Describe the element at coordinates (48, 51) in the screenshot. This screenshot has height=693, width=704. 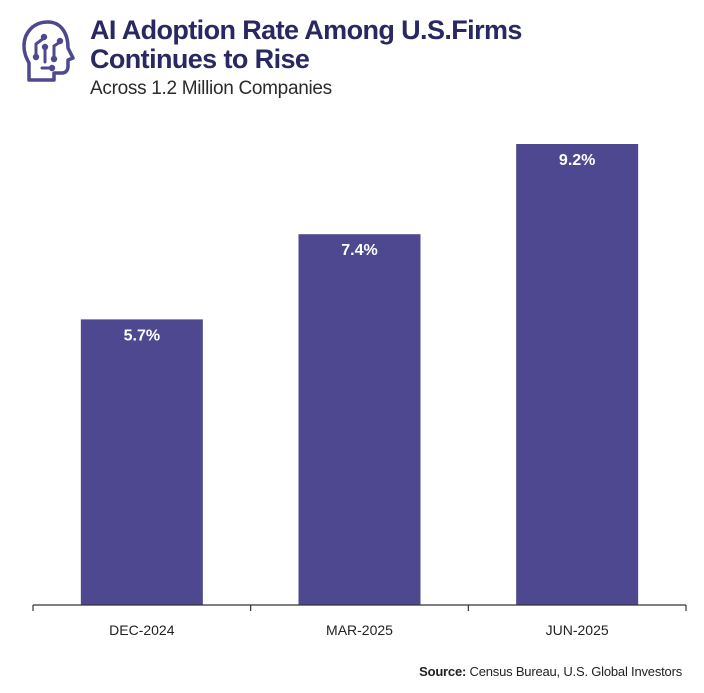
I see `ai-head-circuit-icon` at that location.